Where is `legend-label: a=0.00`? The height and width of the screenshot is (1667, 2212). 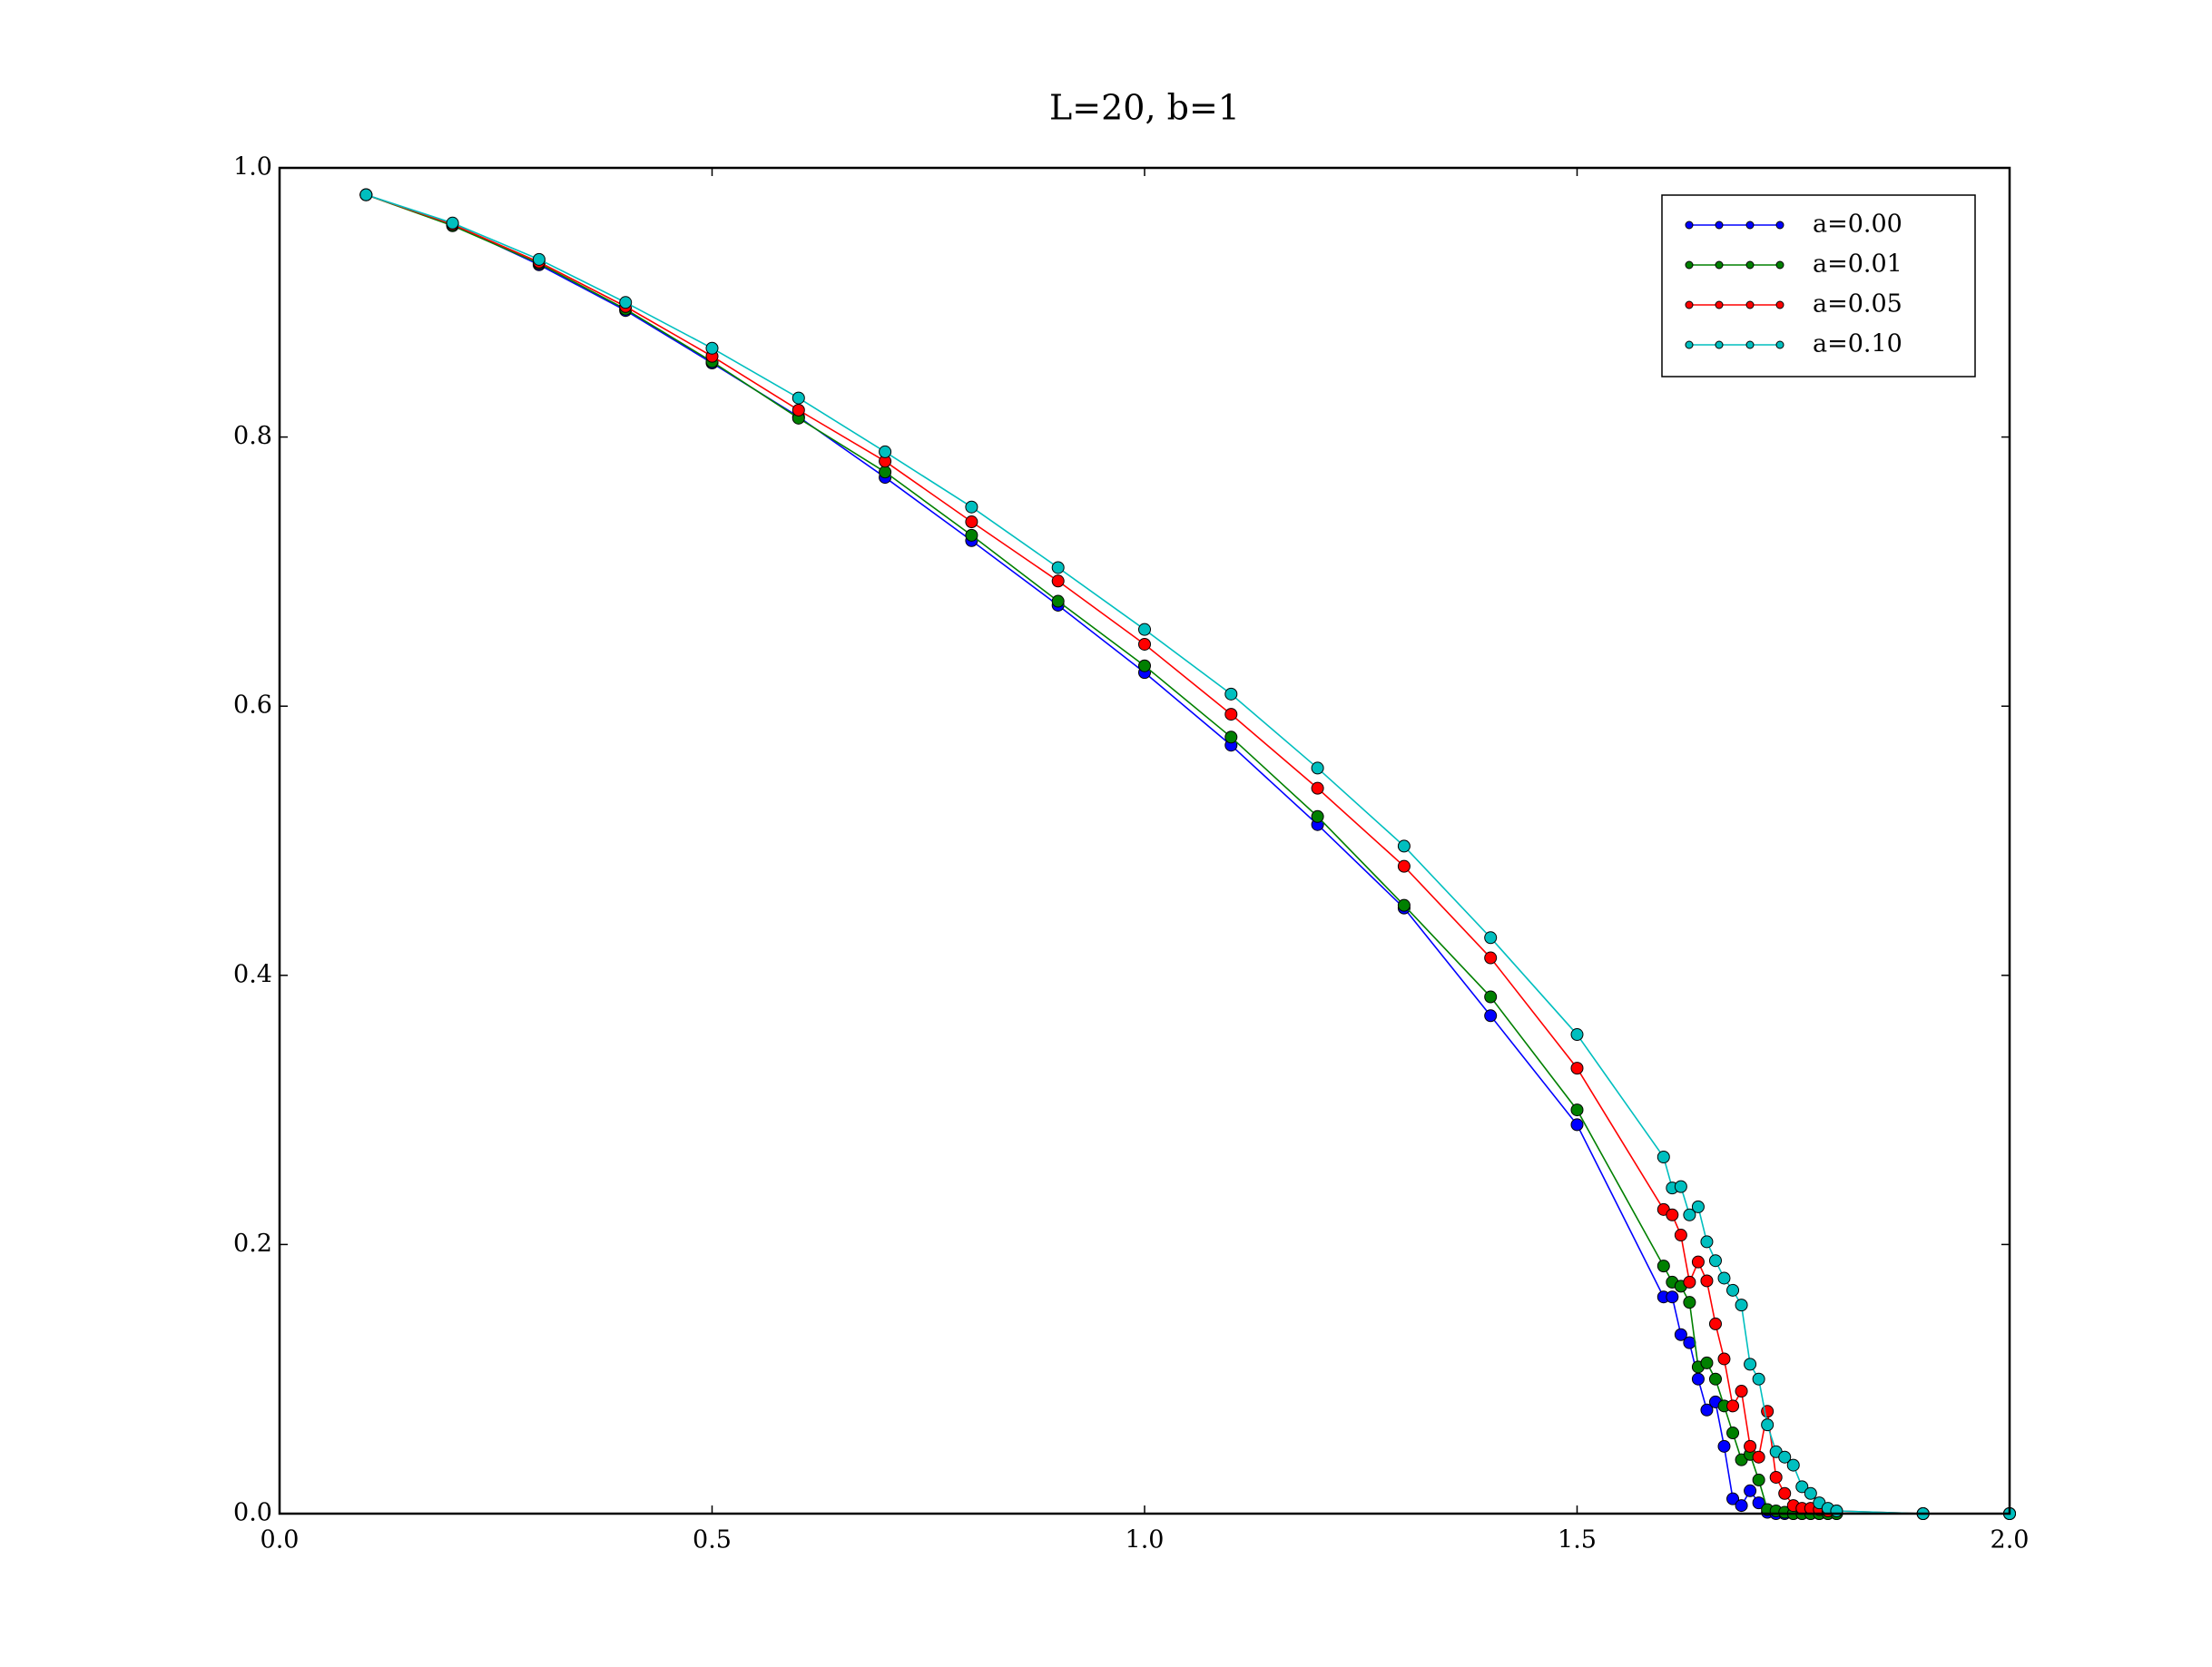 legend-label: a=0.00 is located at coordinates (1857, 225).